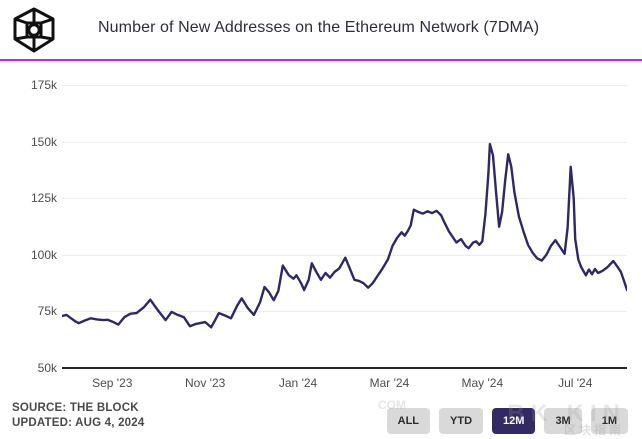 This screenshot has width=642, height=439. I want to click on y-axis-tick-label: 150k, so click(43, 141).